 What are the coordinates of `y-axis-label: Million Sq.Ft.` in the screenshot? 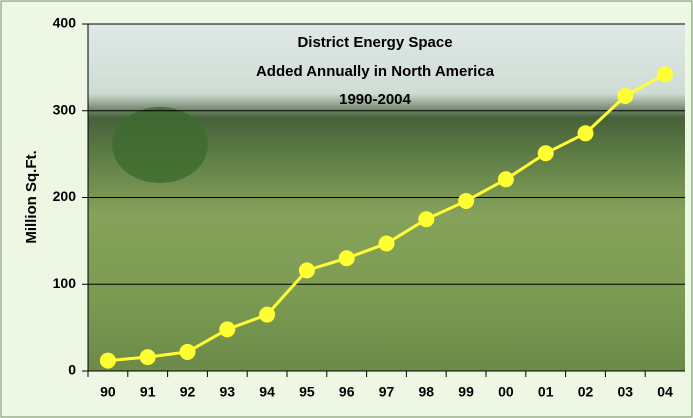 It's located at (31, 196).